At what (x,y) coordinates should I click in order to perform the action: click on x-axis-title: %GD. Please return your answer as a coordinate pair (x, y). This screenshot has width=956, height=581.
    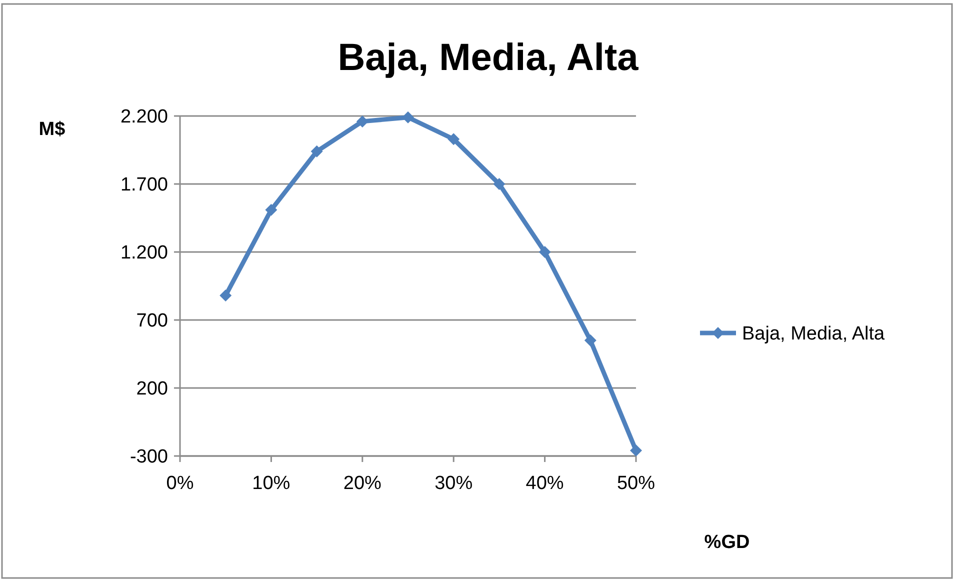
    Looking at the image, I should click on (727, 542).